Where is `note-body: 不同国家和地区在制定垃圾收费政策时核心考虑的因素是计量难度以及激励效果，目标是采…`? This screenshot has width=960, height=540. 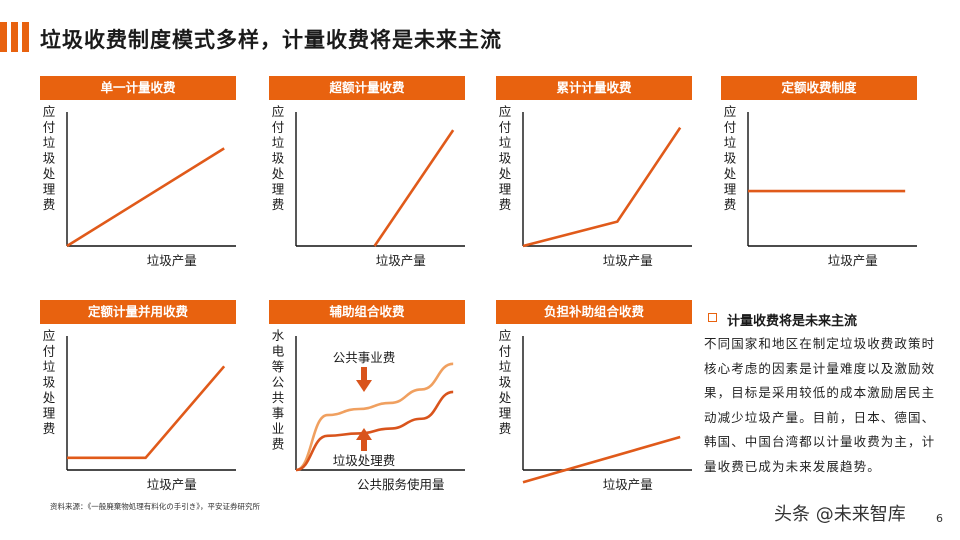
note-body: 不同国家和地区在制定垃圾收费政策时核心考虑的因素是计量难度以及激励效果，目标是采… is located at coordinates (820, 405).